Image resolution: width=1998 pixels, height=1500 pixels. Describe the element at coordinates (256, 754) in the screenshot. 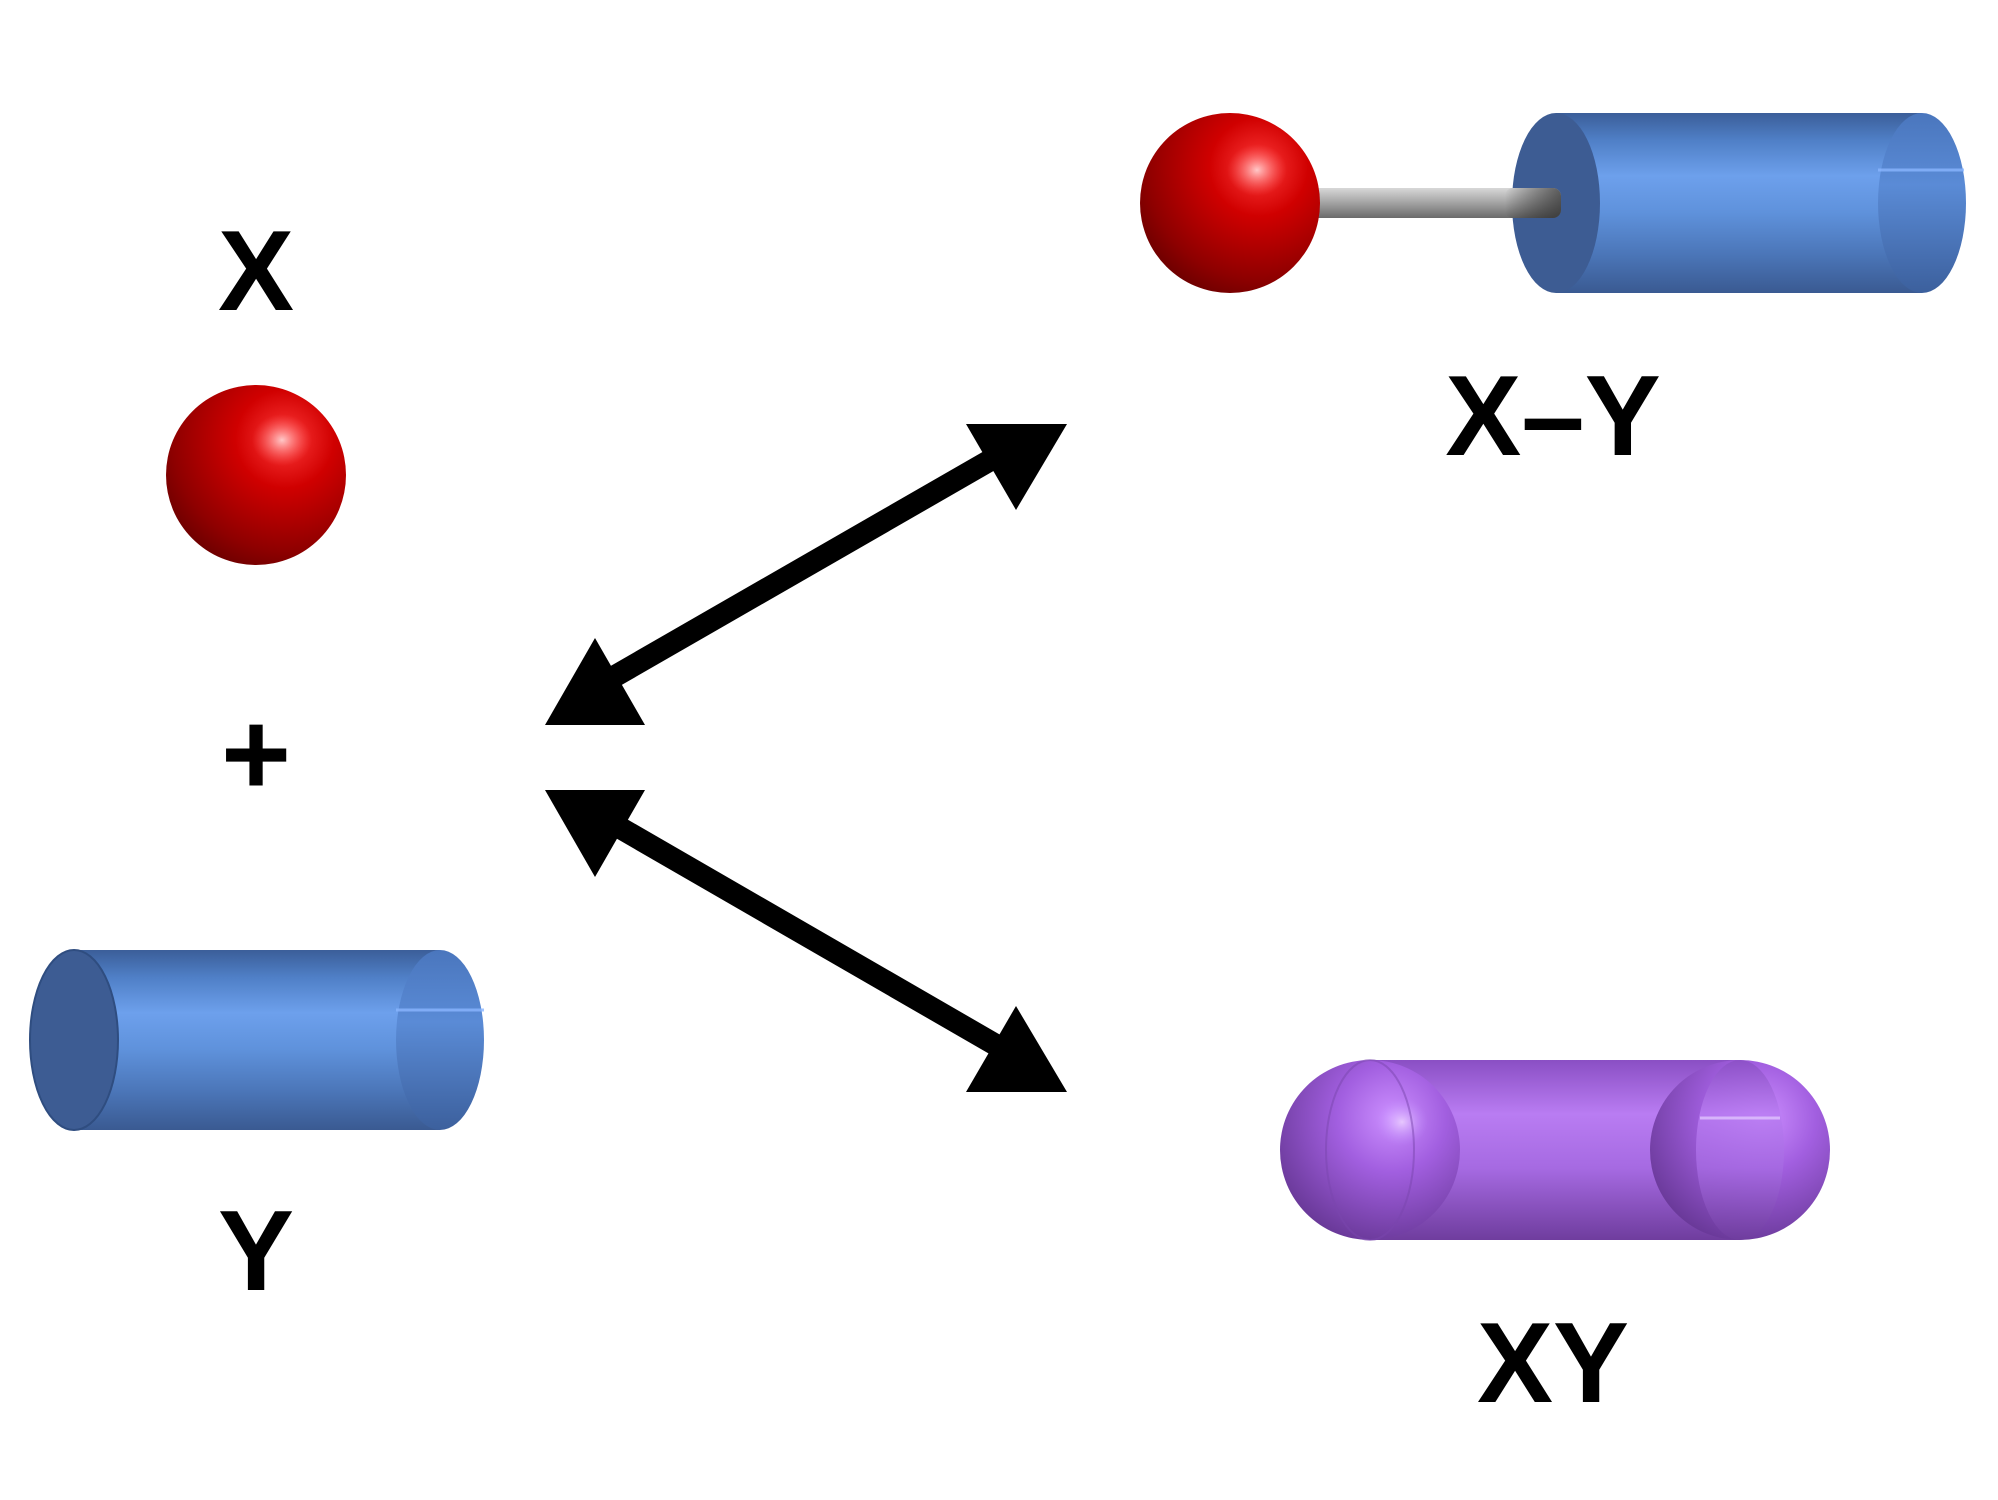

I see `plus-sign: +` at that location.